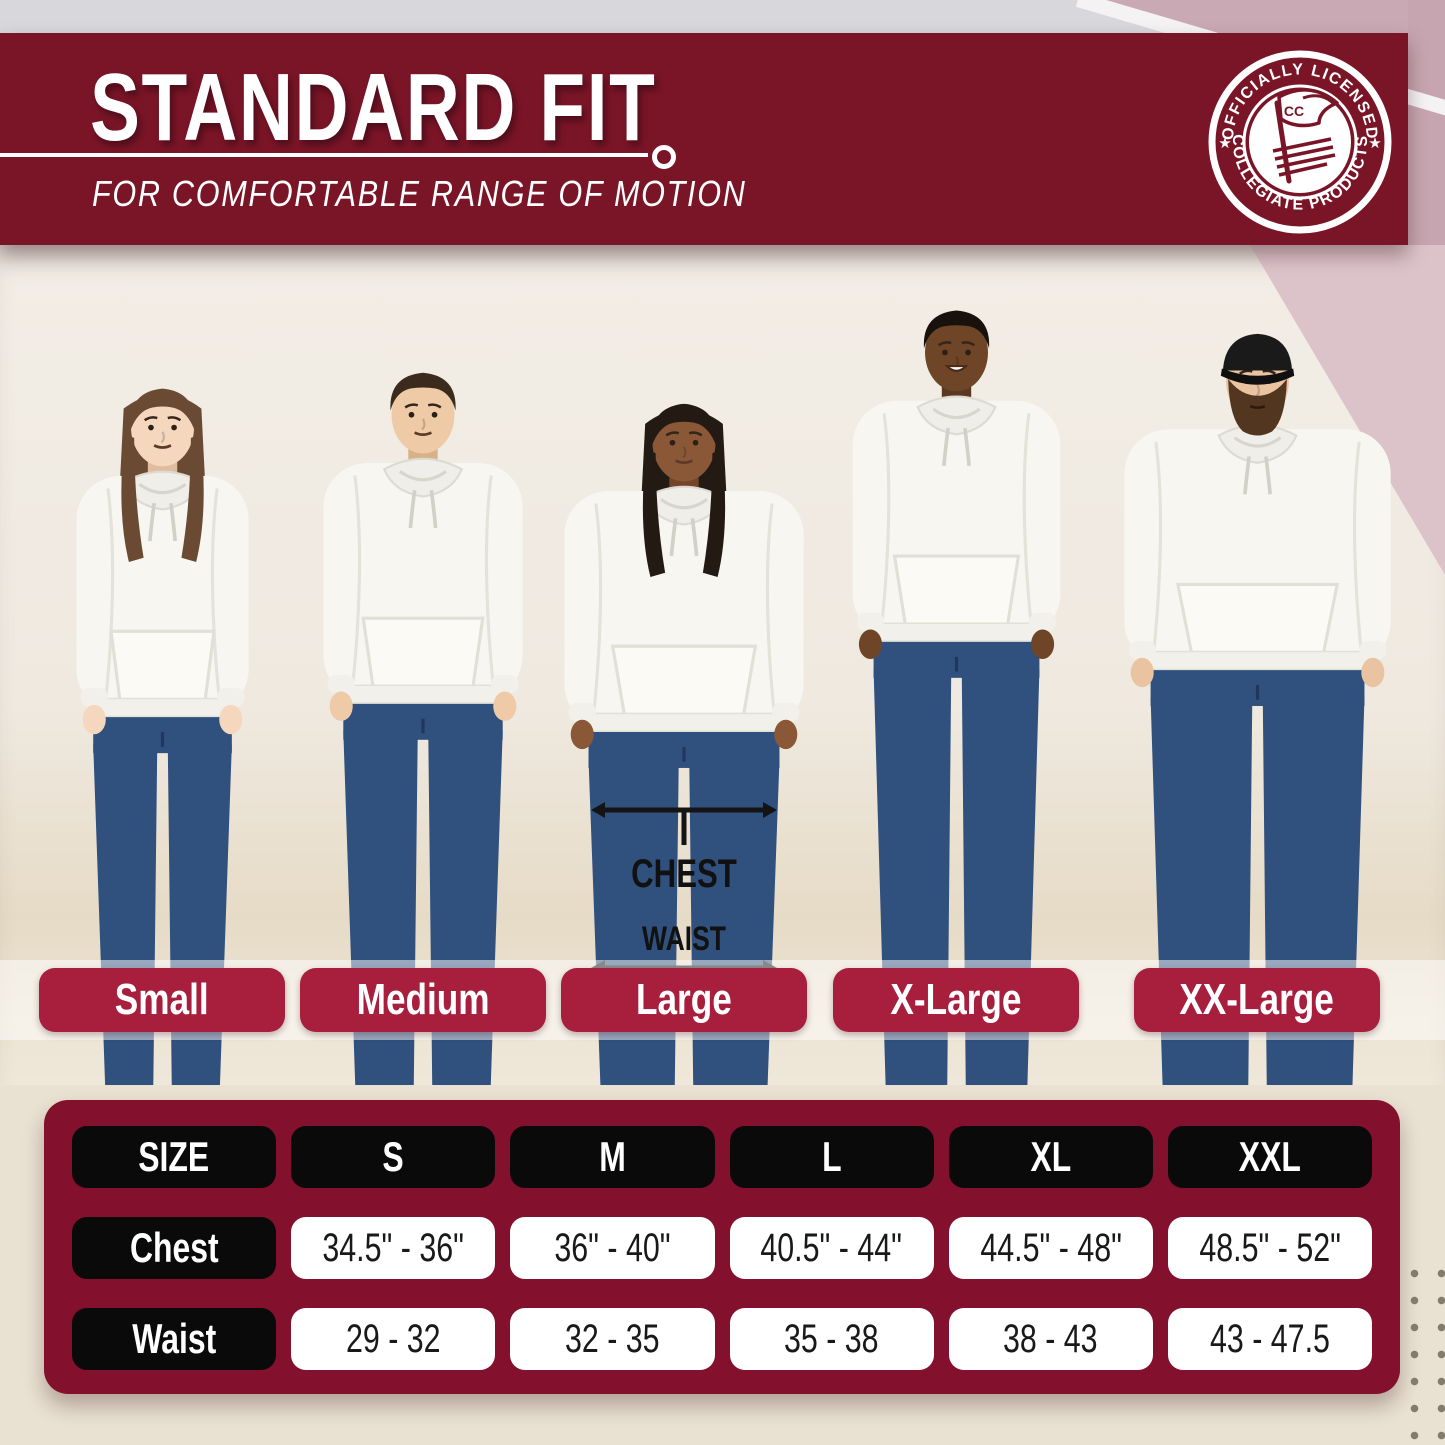  Describe the element at coordinates (373, 107) in the screenshot. I see `page-title: STANDARD FIT` at that location.